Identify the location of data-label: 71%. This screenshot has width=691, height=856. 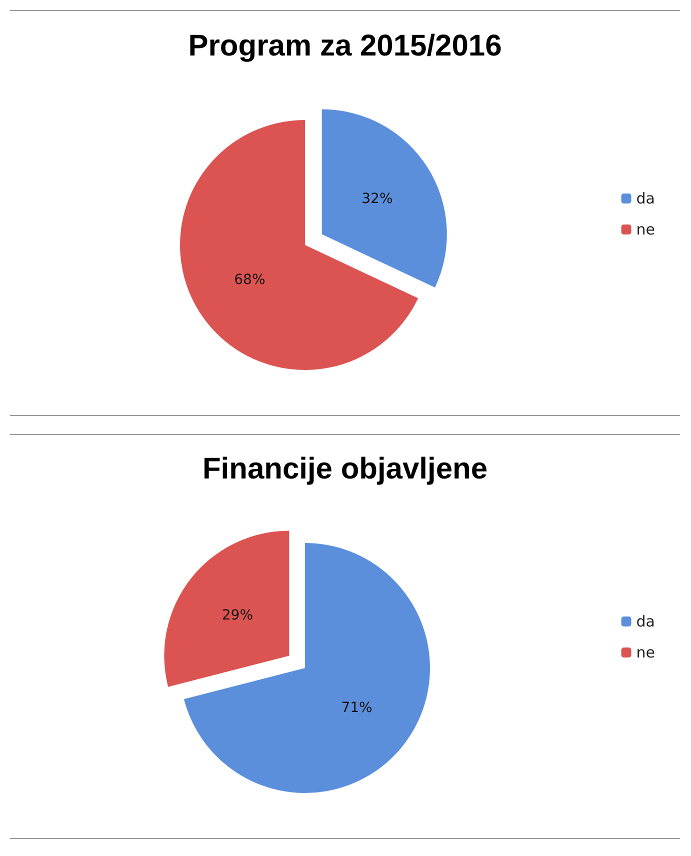
(356, 708).